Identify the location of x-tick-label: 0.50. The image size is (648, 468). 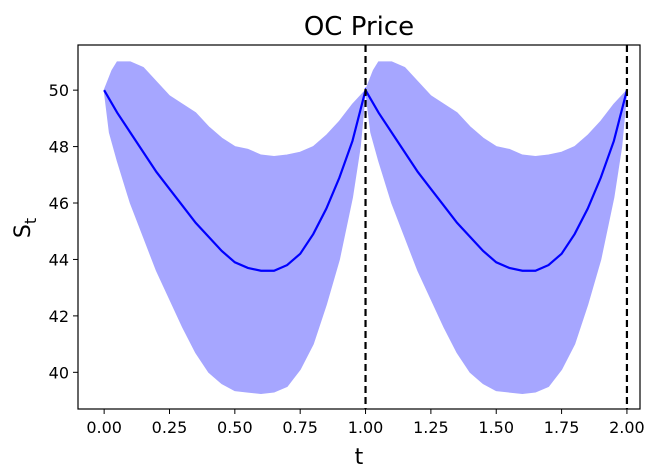
(235, 427).